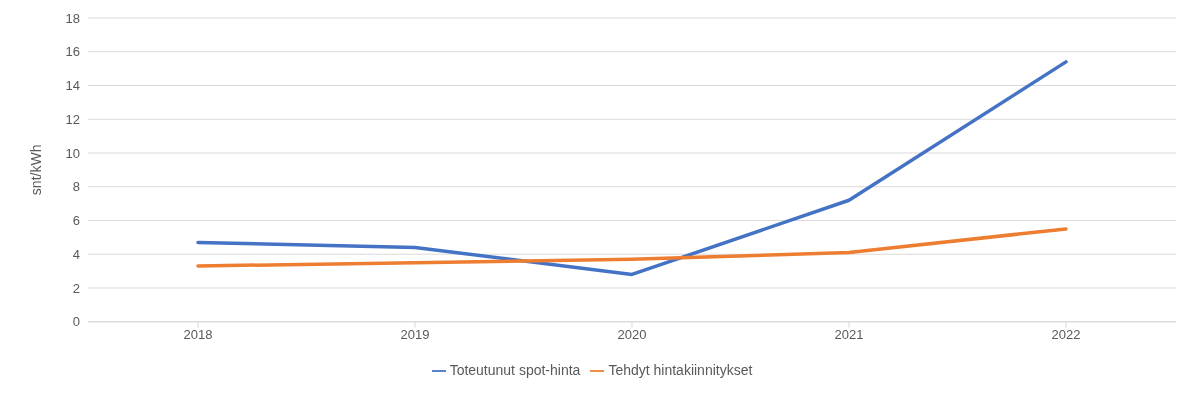 This screenshot has height=396, width=1194. I want to click on line-series, so click(632, 247).